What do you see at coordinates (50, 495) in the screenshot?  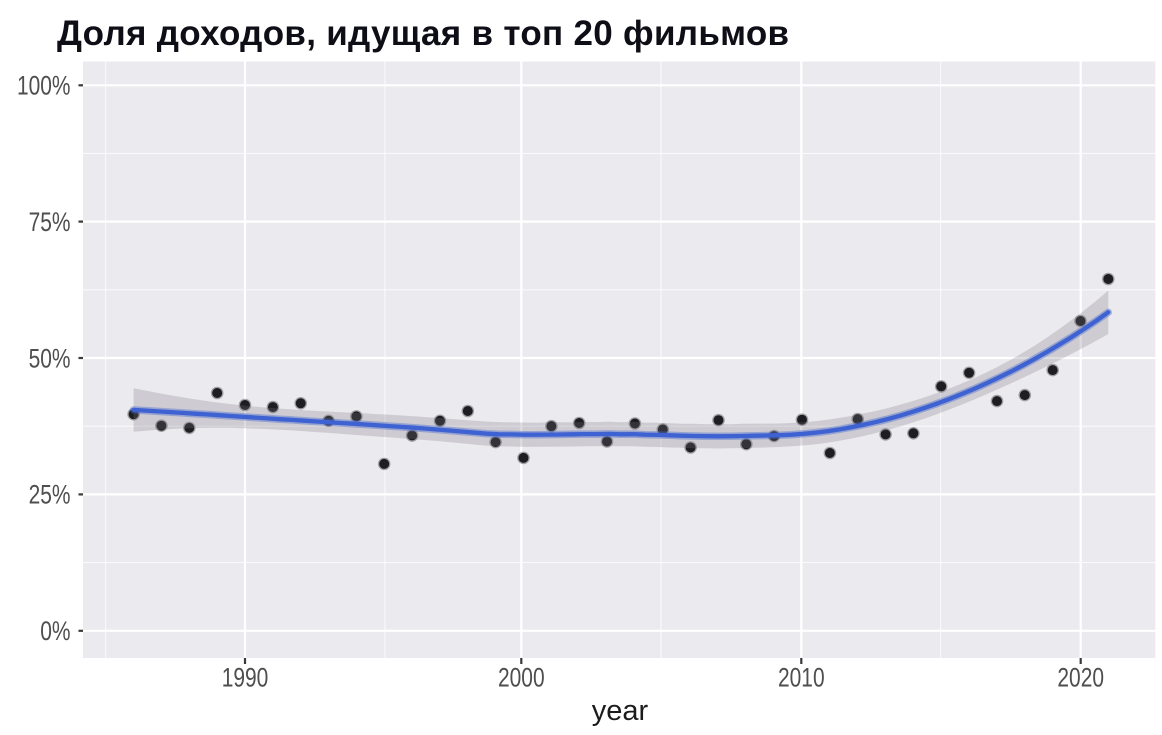 I see `svg-text: 25%` at bounding box center [50, 495].